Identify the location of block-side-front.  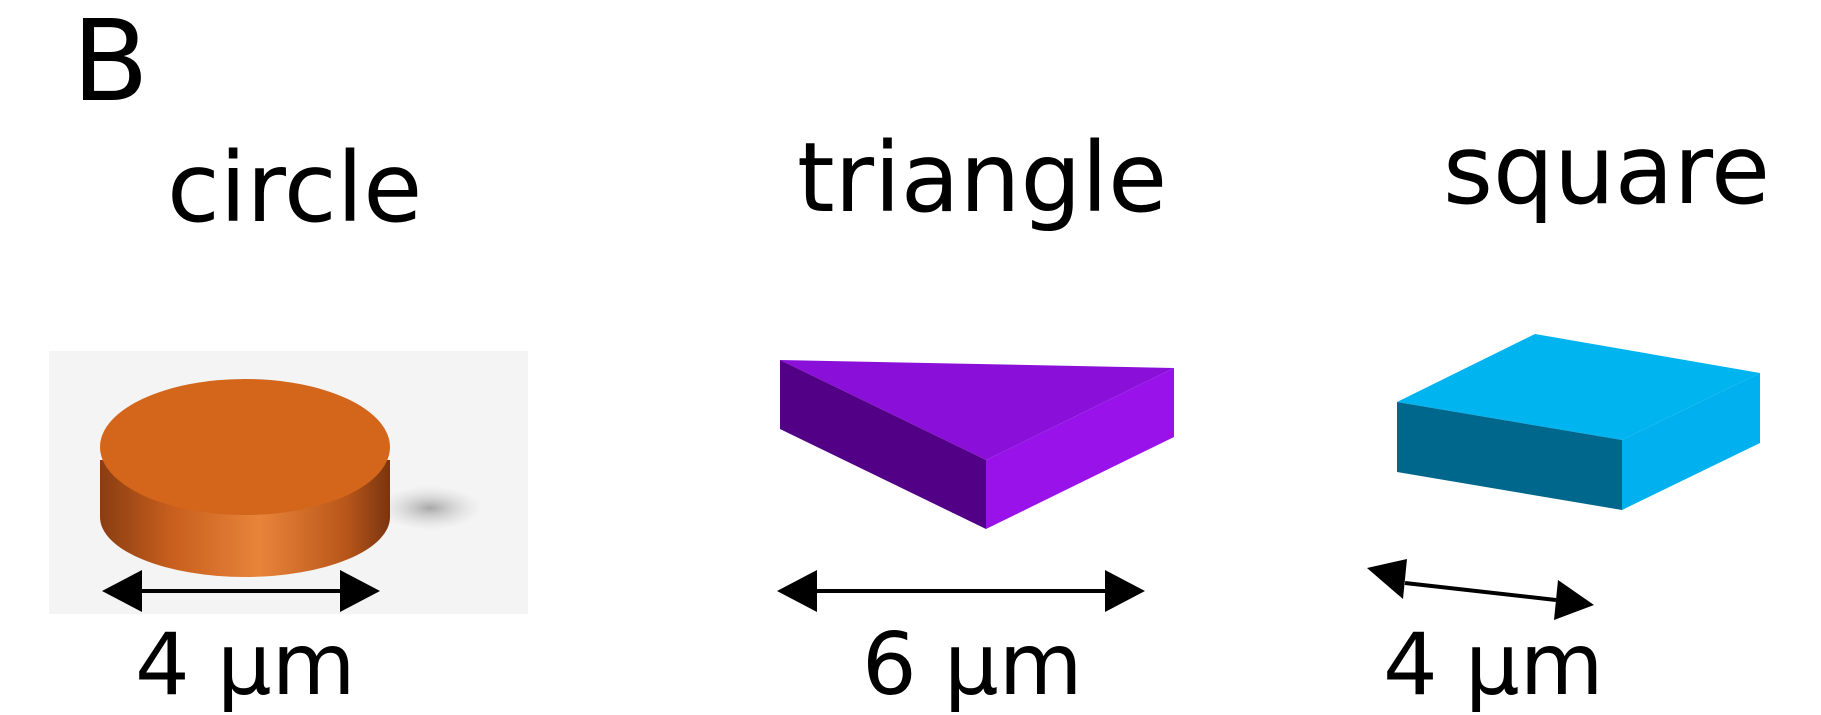
(1509, 456).